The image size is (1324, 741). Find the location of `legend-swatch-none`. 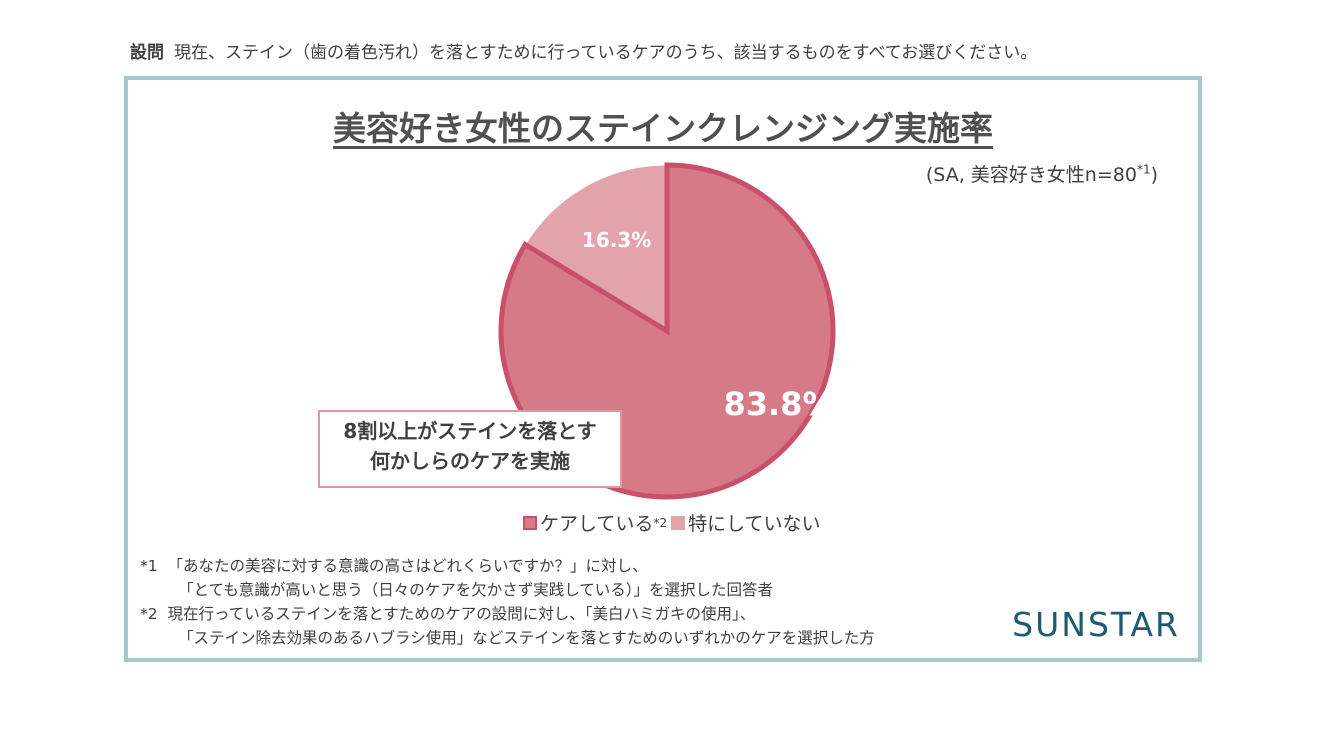

legend-swatch-none is located at coordinates (678, 522).